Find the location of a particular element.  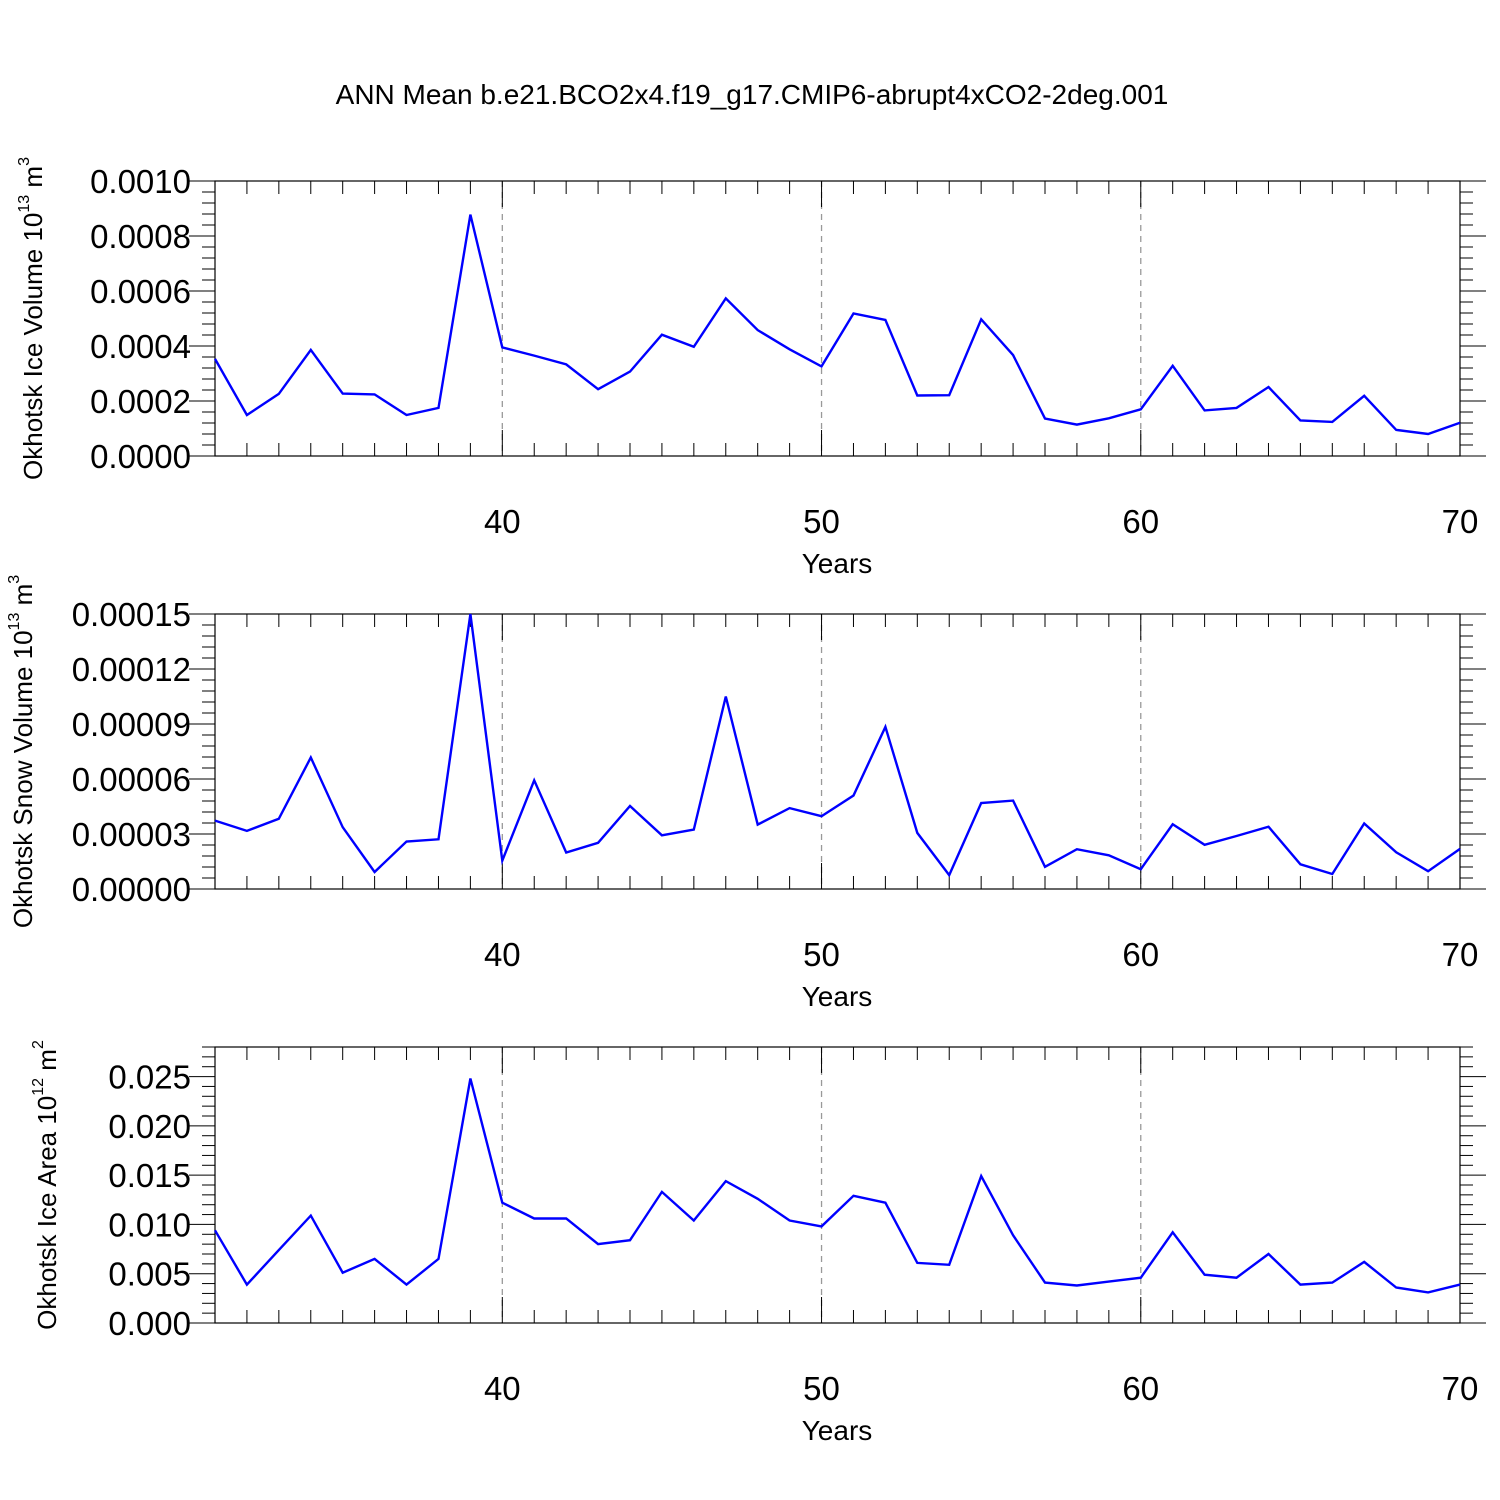

y-tick-label: 0.000 is located at coordinates (149, 1323).